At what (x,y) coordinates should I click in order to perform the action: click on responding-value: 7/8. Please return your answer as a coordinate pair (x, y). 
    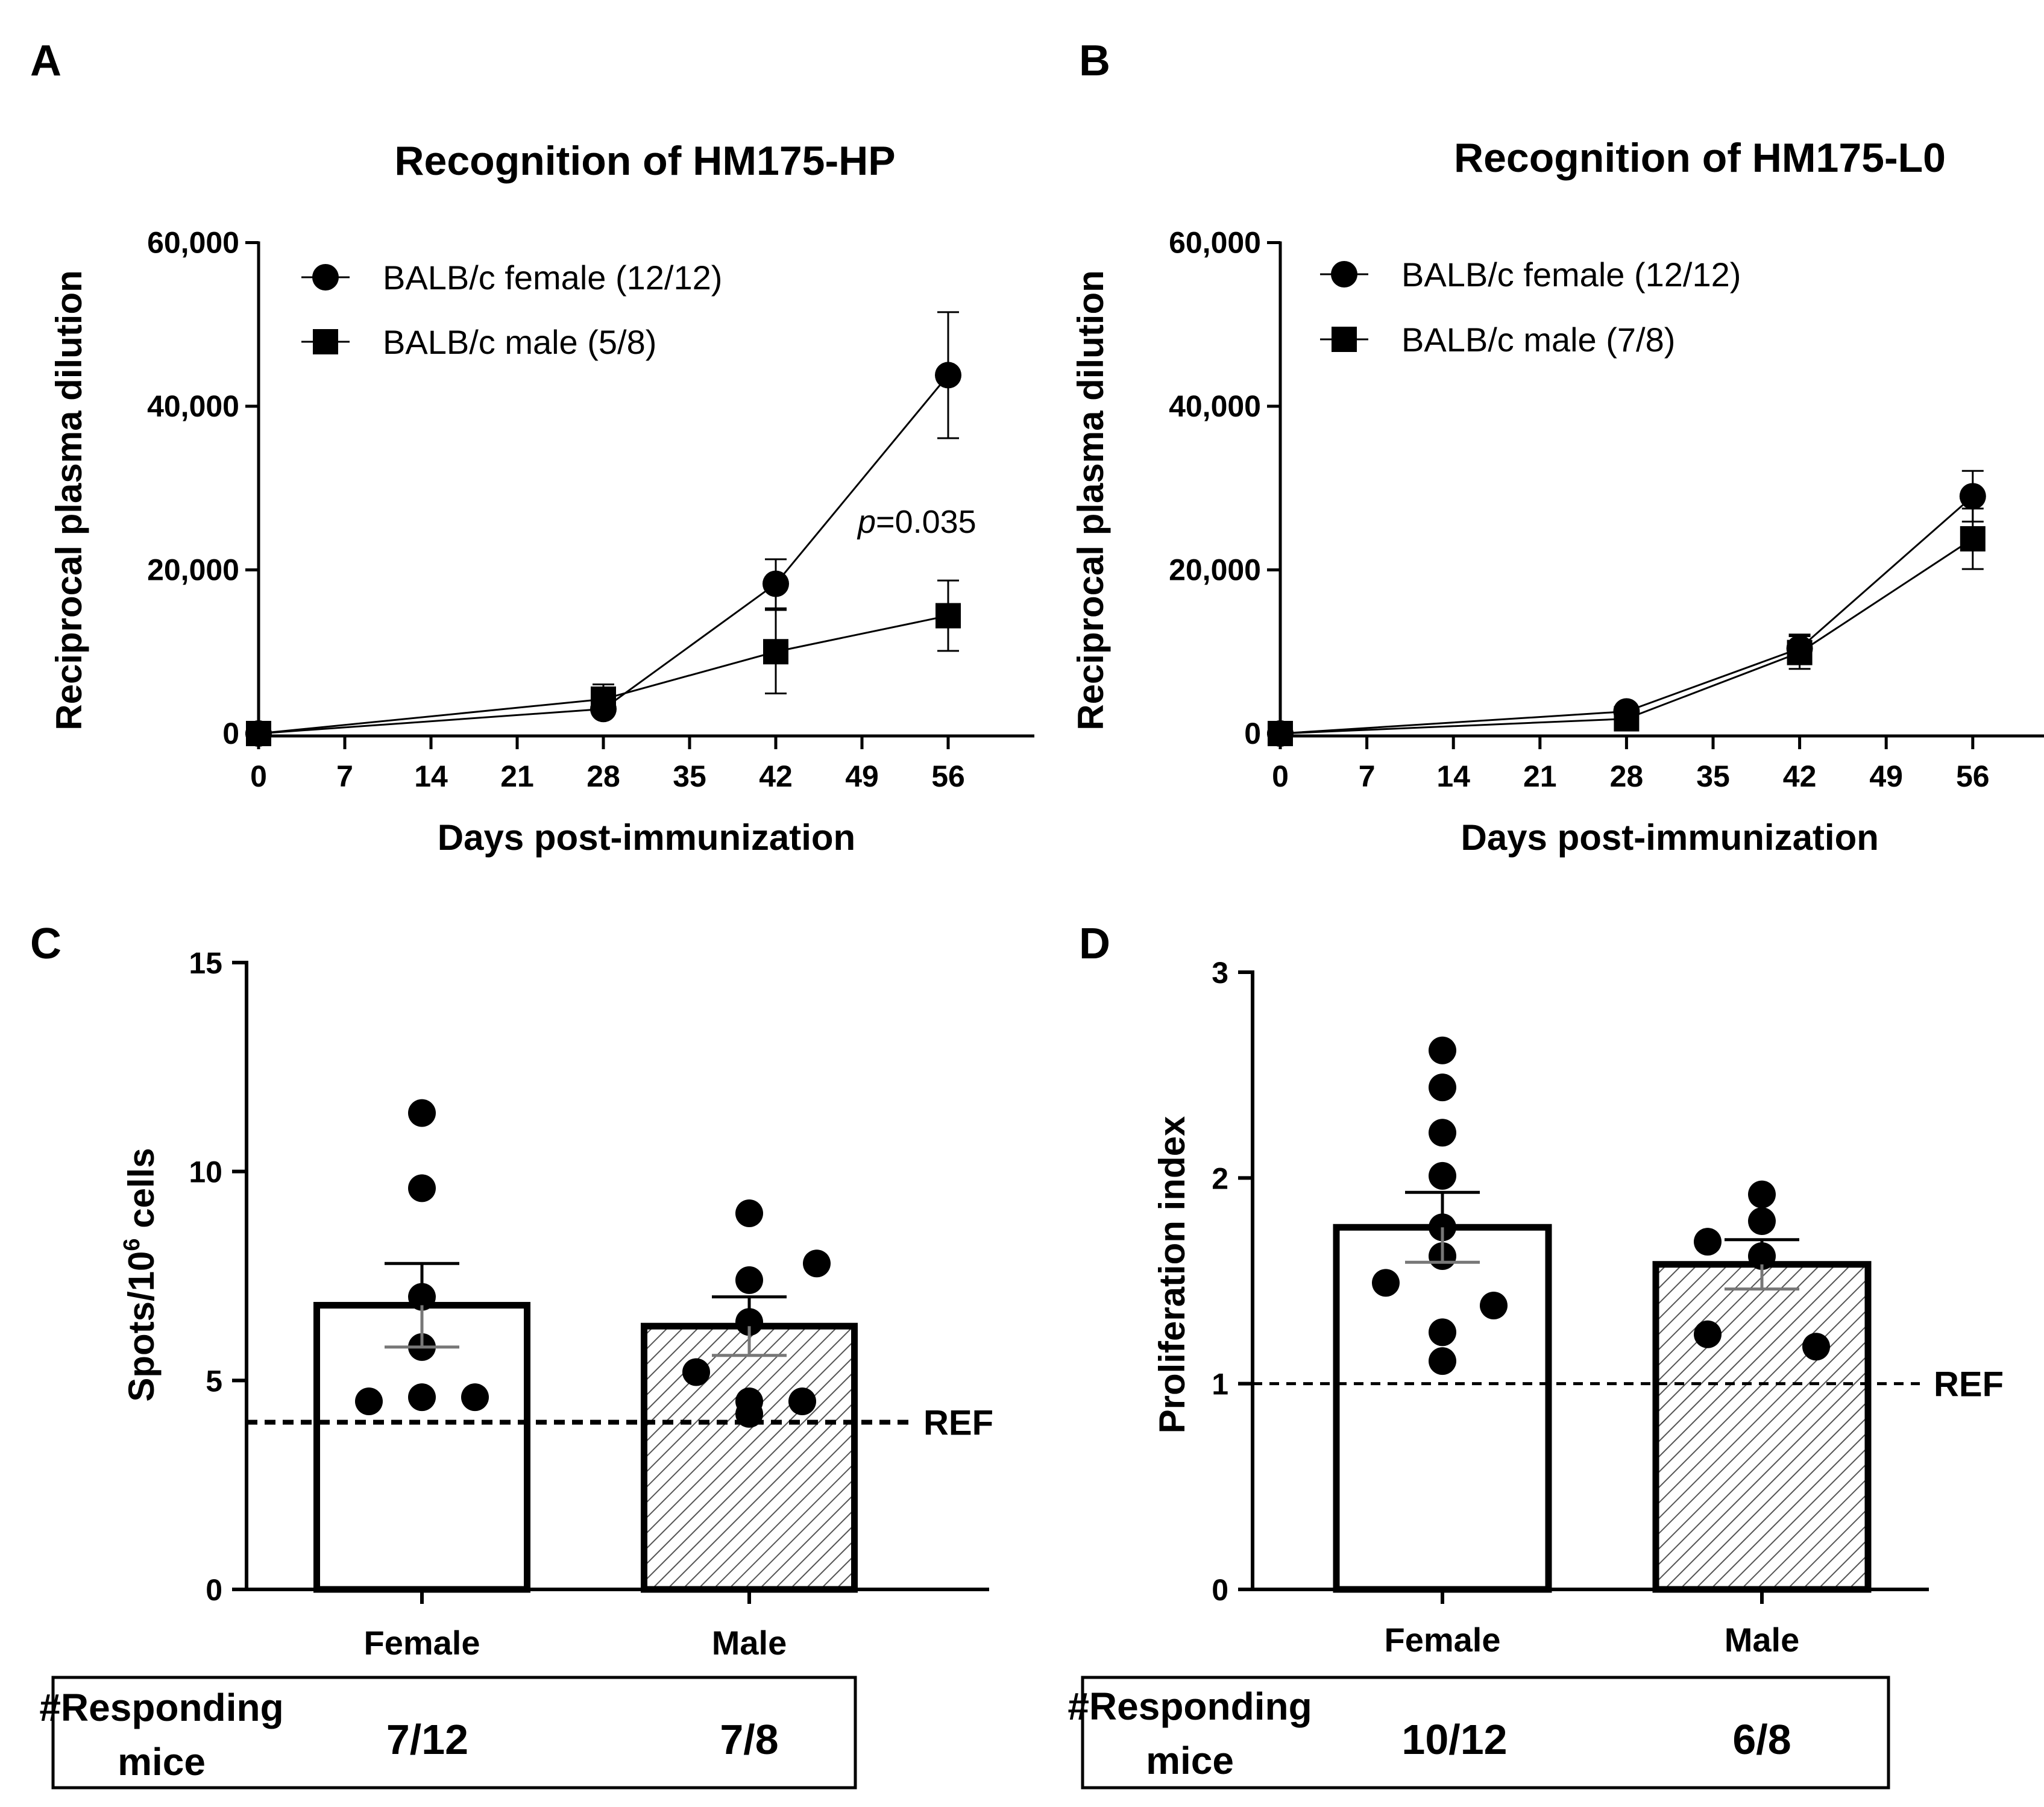
    Looking at the image, I should click on (749, 1739).